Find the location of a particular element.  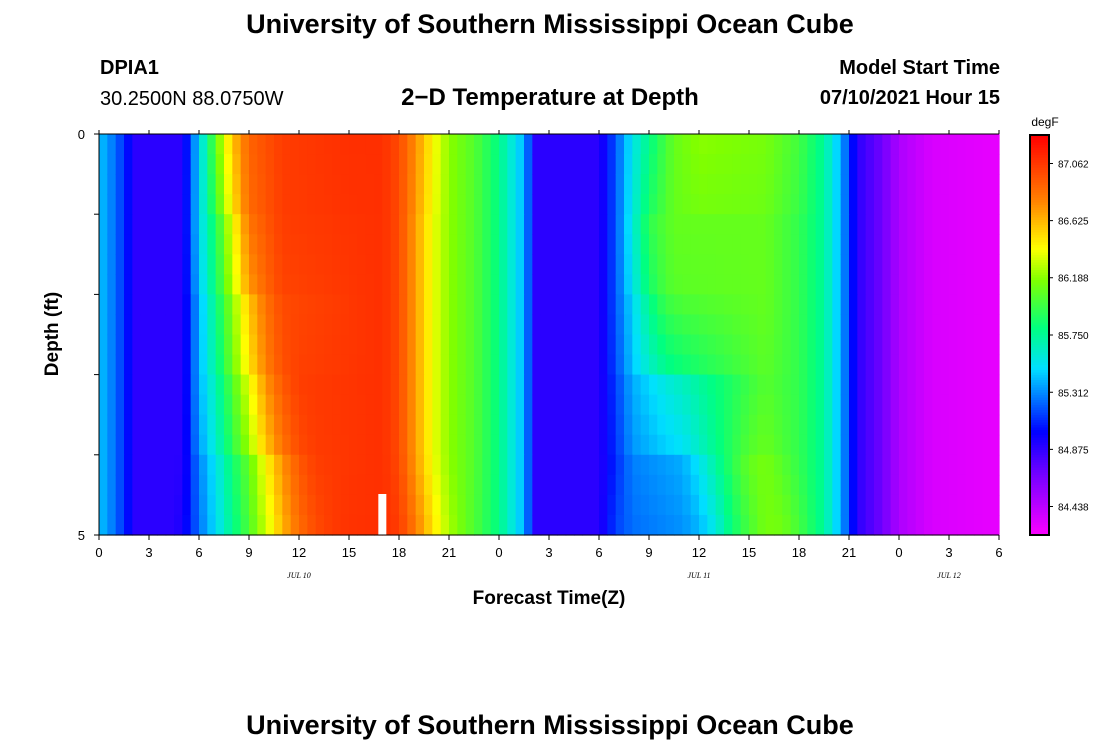

colorbar-unit: degF is located at coordinates (1044, 122).